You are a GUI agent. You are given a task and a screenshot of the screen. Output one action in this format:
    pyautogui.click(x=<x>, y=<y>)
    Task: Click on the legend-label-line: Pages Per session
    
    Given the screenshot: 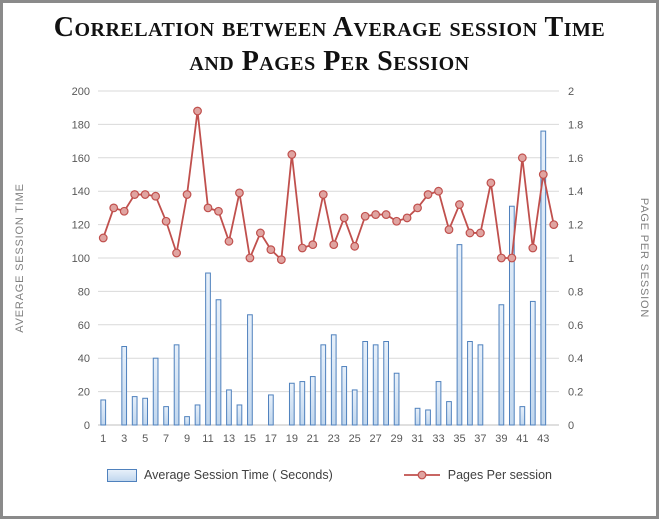 What is the action you would take?
    pyautogui.click(x=499, y=475)
    